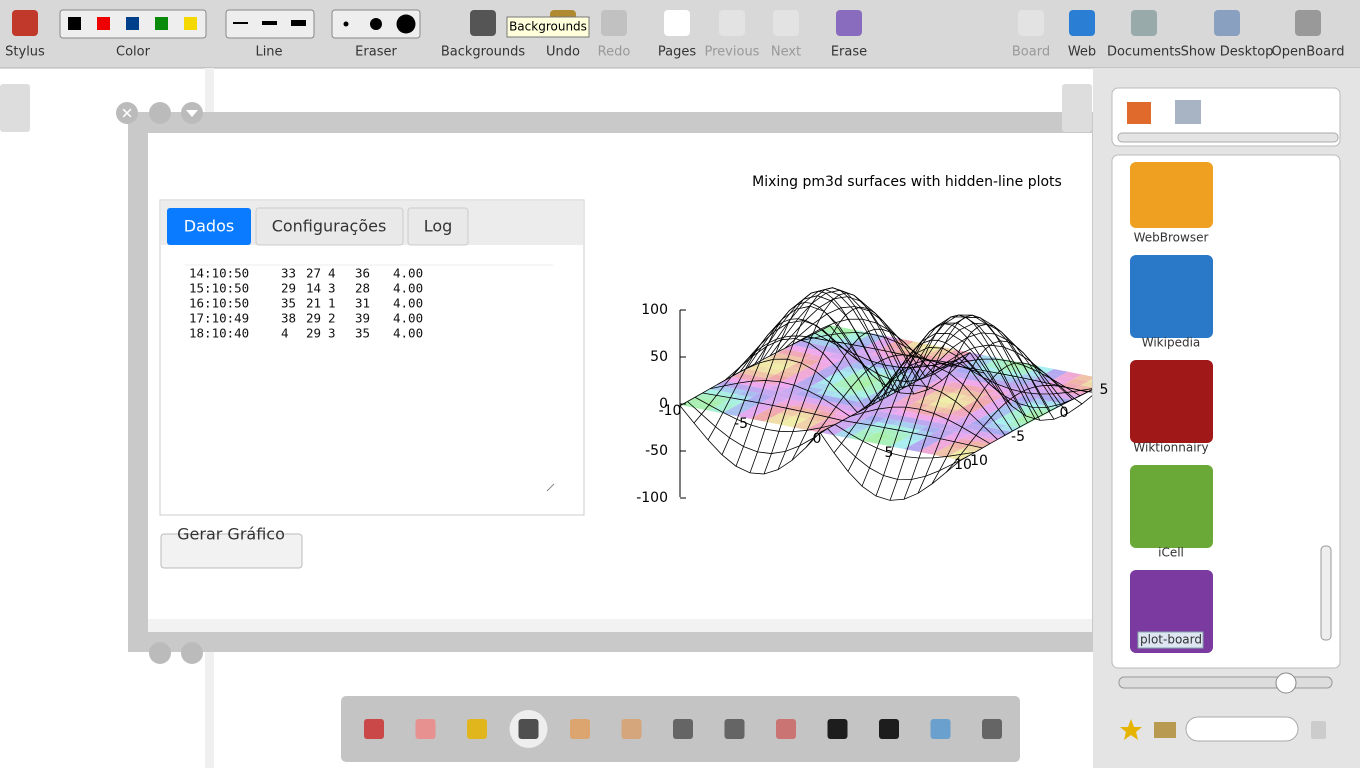 This screenshot has width=1360, height=772. What do you see at coordinates (160, 653) in the screenshot?
I see `widget-back` at bounding box center [160, 653].